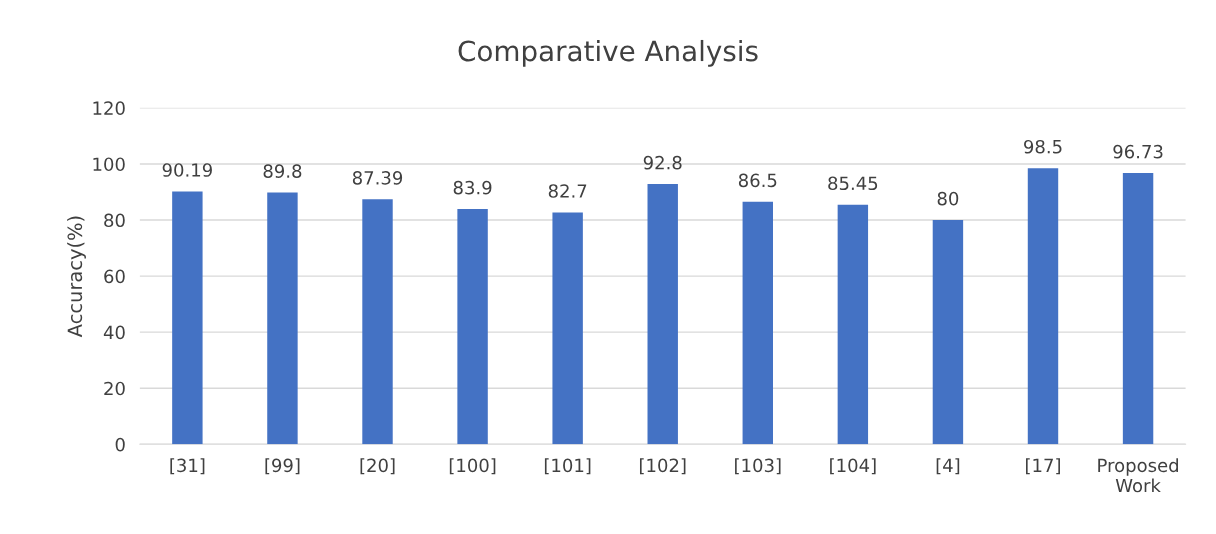 This screenshot has width=1216, height=534. What do you see at coordinates (853, 466) in the screenshot?
I see `x-tick-label: [104]` at bounding box center [853, 466].